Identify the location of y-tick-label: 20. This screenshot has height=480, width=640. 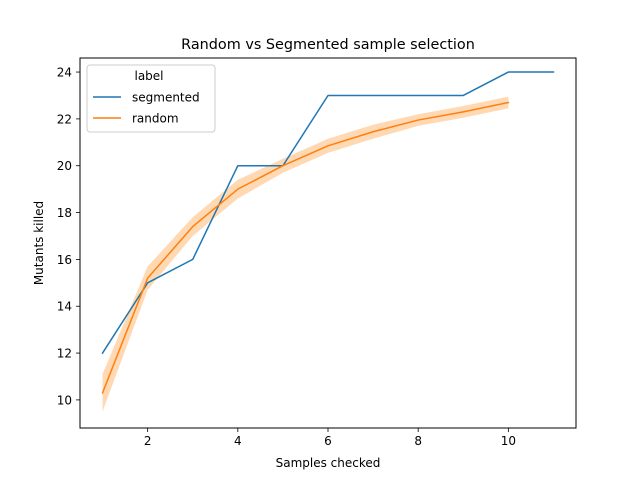
(64, 166).